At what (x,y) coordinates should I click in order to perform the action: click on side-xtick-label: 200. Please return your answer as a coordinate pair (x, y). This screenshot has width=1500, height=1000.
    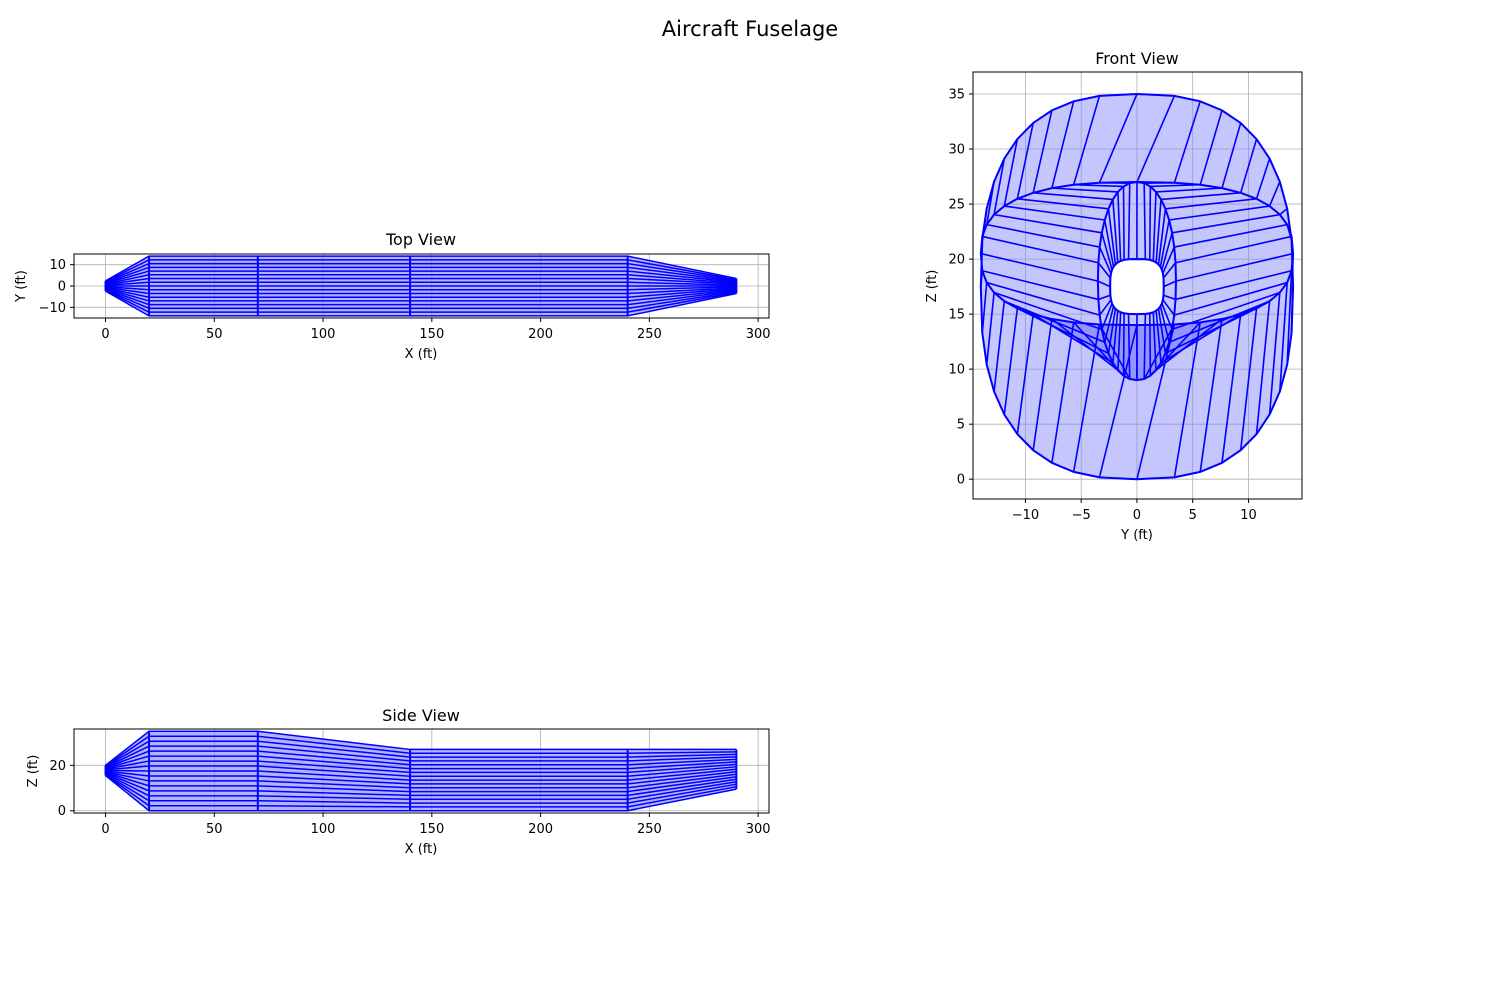
    Looking at the image, I should click on (540, 829).